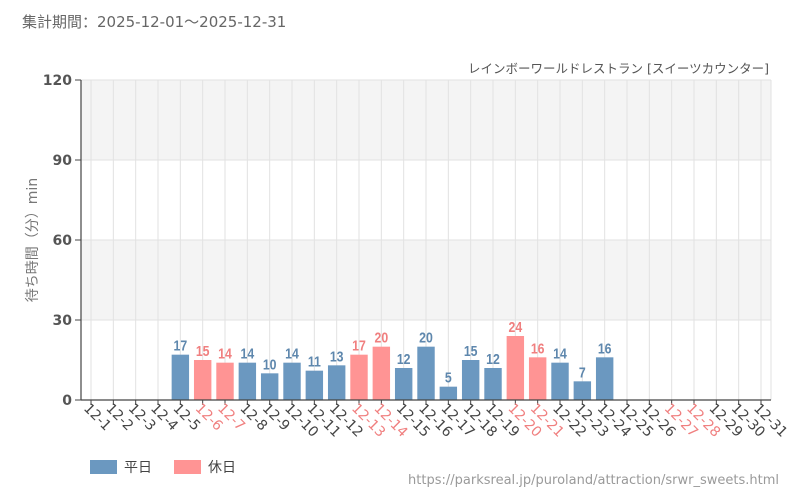  I want to click on data-label-12-19: 12, so click(493, 359).